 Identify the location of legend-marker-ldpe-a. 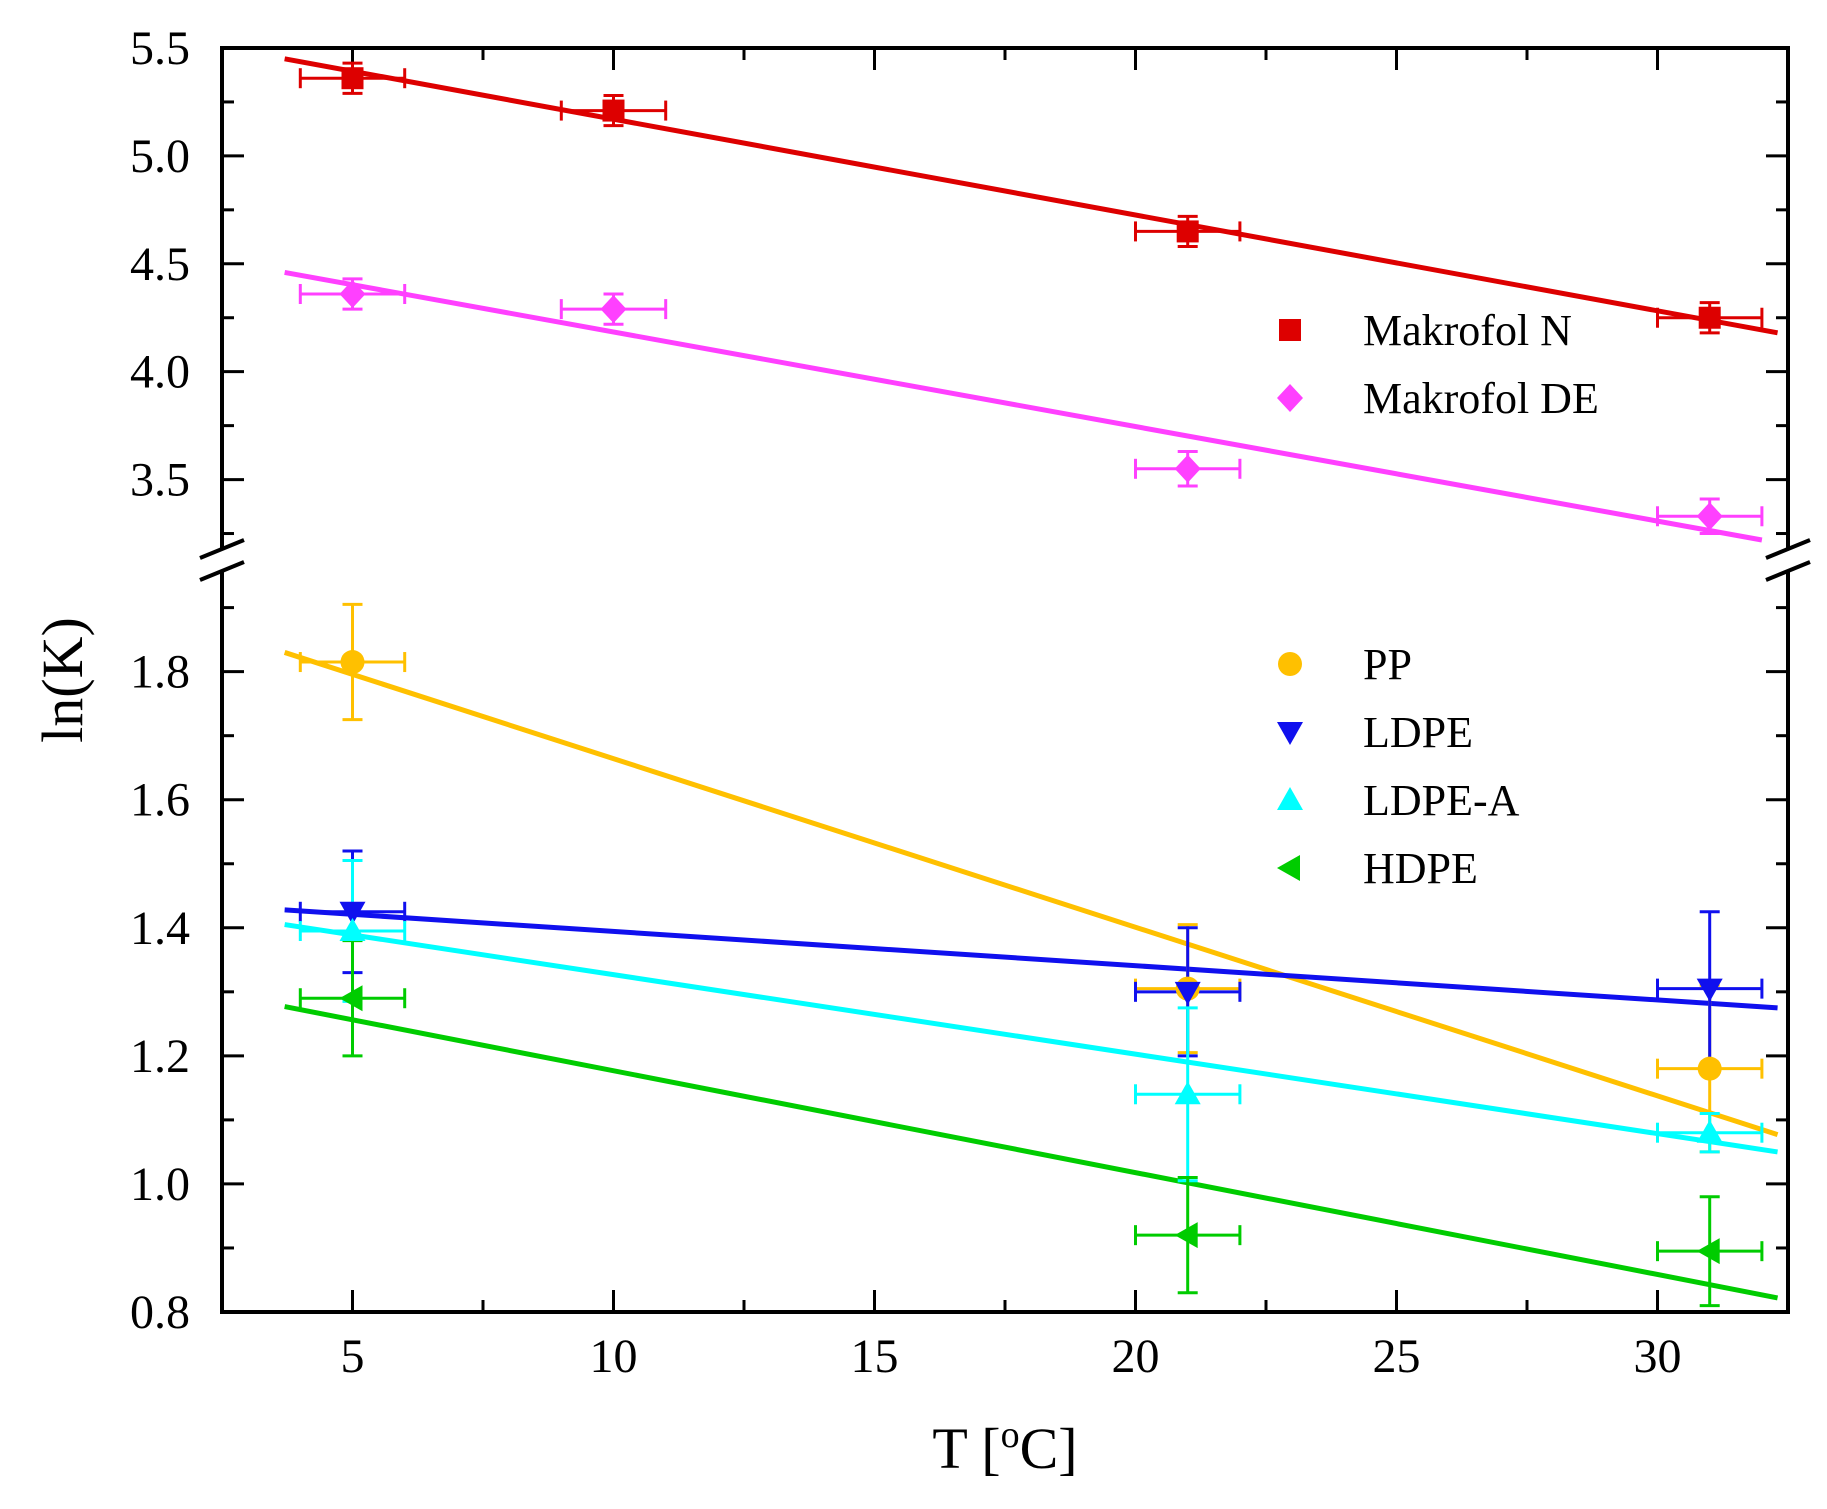
(1290, 798).